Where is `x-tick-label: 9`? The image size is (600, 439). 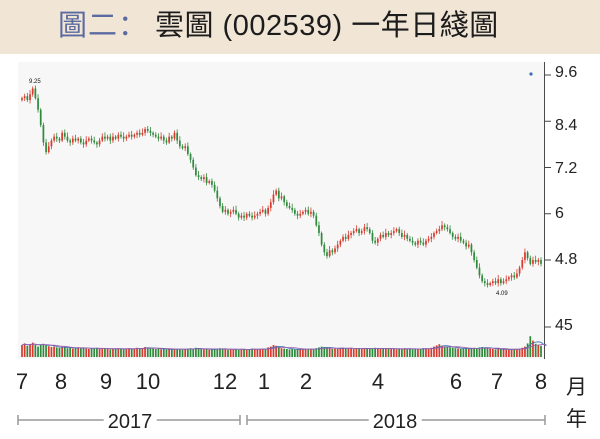
x-tick-label: 9 is located at coordinates (106, 381).